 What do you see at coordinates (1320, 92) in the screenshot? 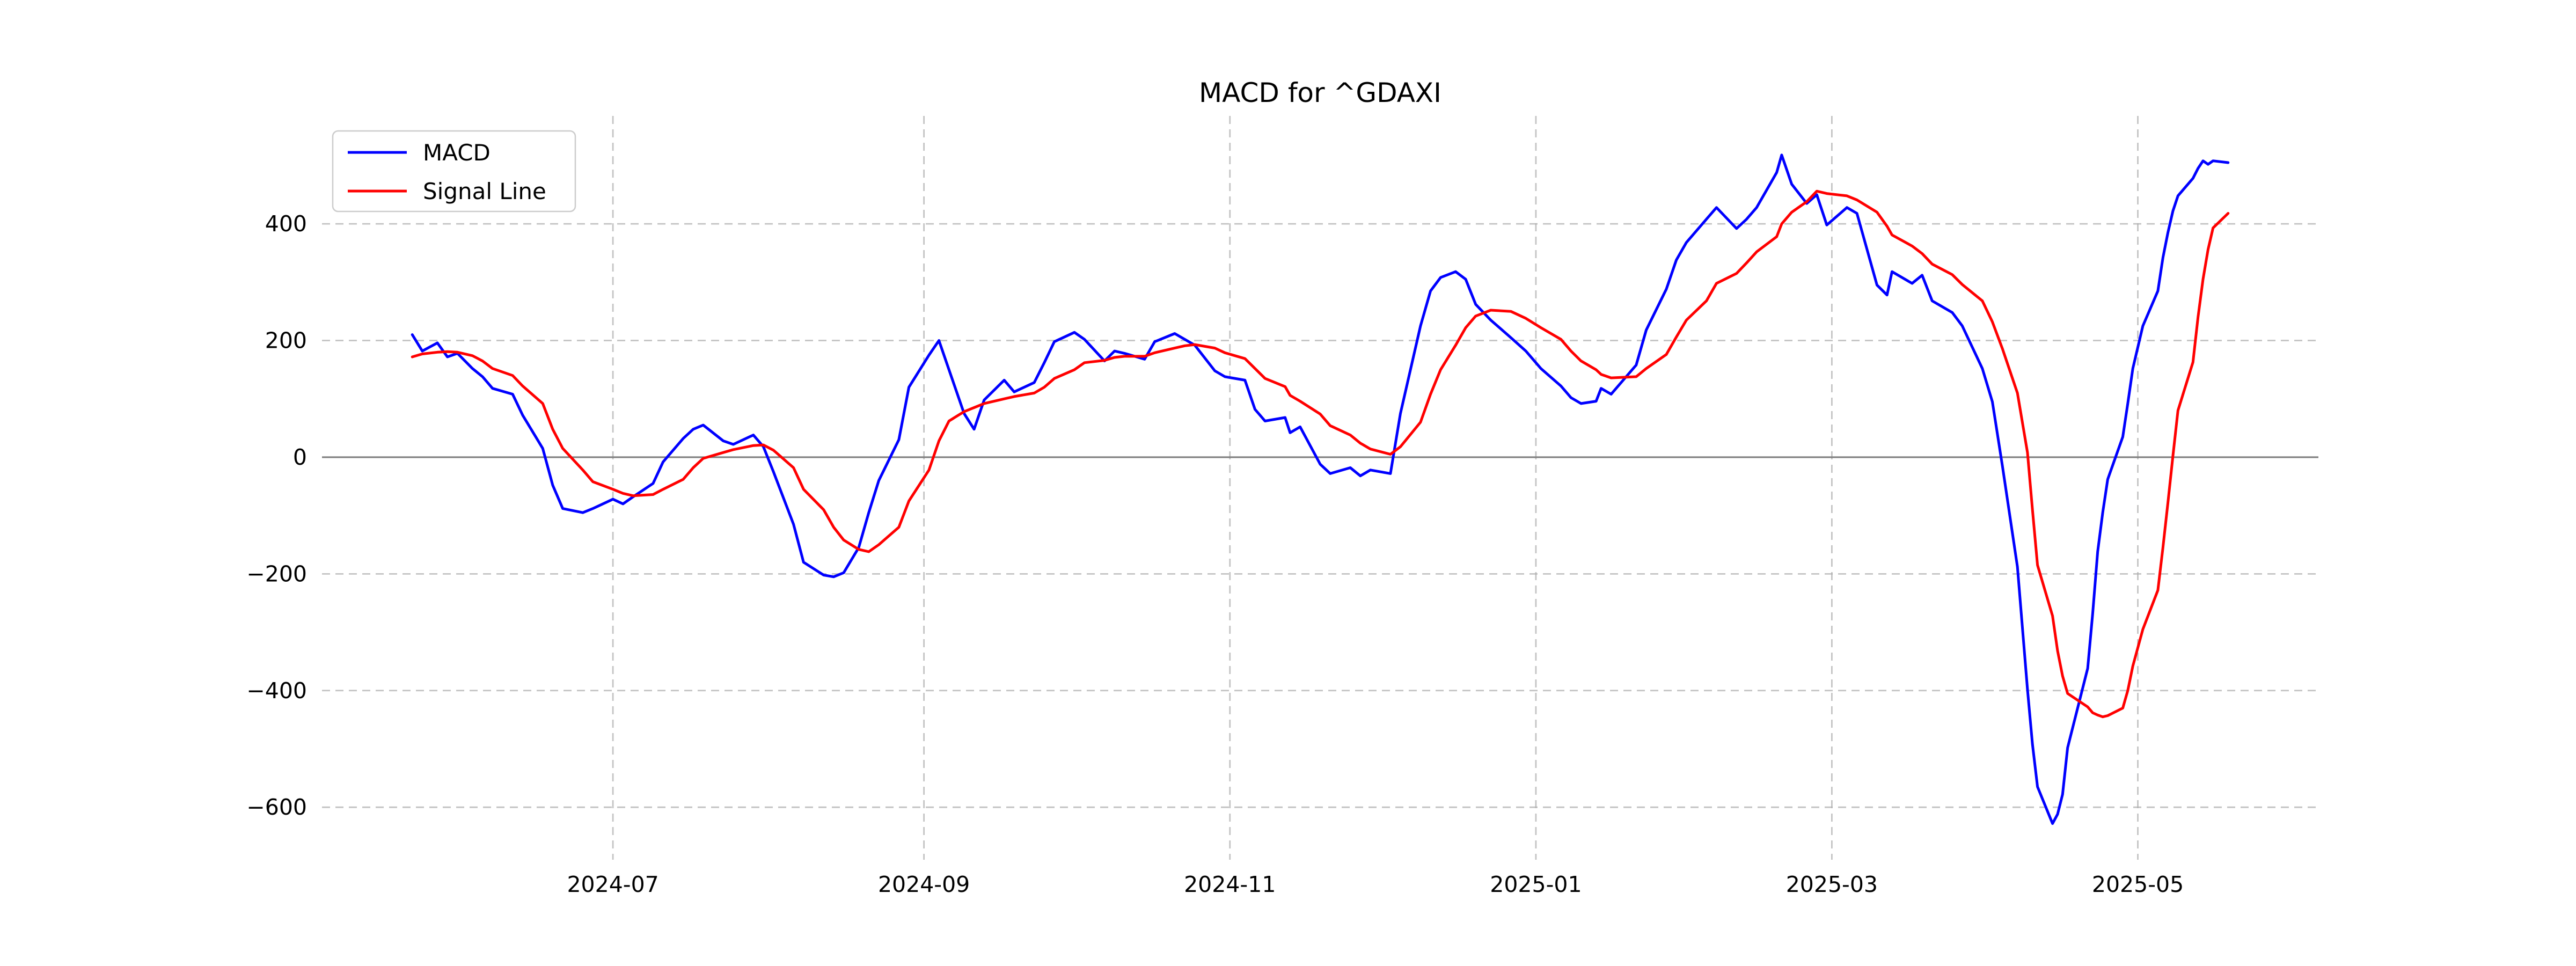
I see `chart-title: MACD for ^GDAXI` at bounding box center [1320, 92].